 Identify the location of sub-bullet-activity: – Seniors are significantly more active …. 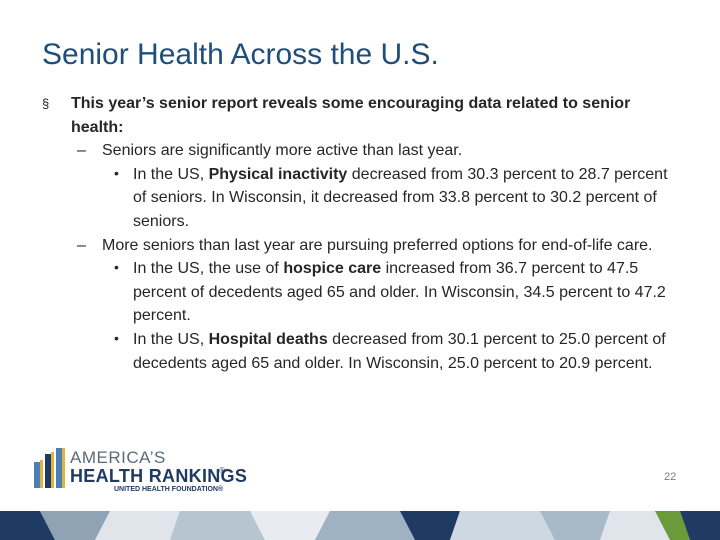
(331, 151).